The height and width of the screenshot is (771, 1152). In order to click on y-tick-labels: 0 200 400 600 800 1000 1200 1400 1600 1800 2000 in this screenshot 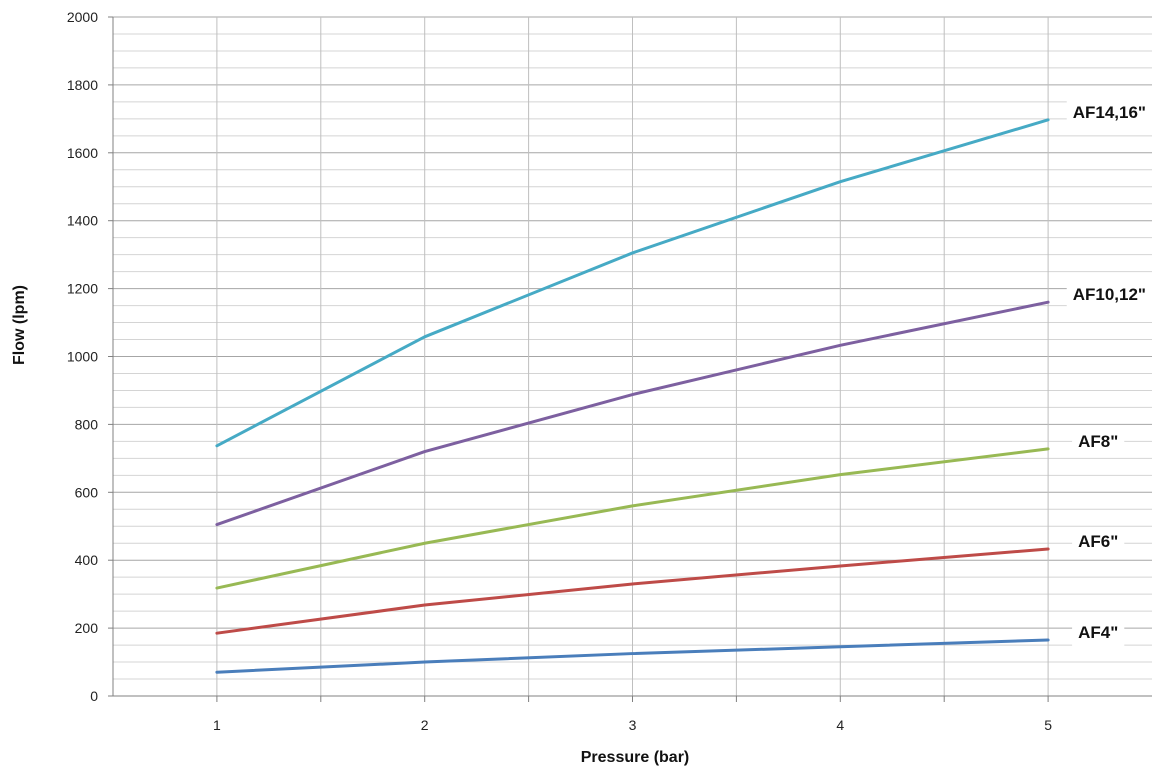, I will do `click(82, 356)`.